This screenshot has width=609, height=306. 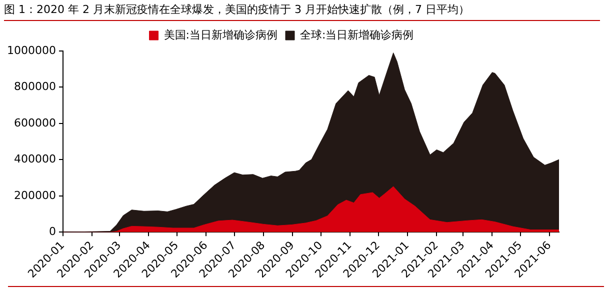 What do you see at coordinates (302, 11) in the screenshot?
I see `chart-title: 图 1：2020 年 2 月末新冠疫情在全球爆发，美国的疫情于 3 月开始快速扩散（例，7 日平均）` at bounding box center [302, 11].